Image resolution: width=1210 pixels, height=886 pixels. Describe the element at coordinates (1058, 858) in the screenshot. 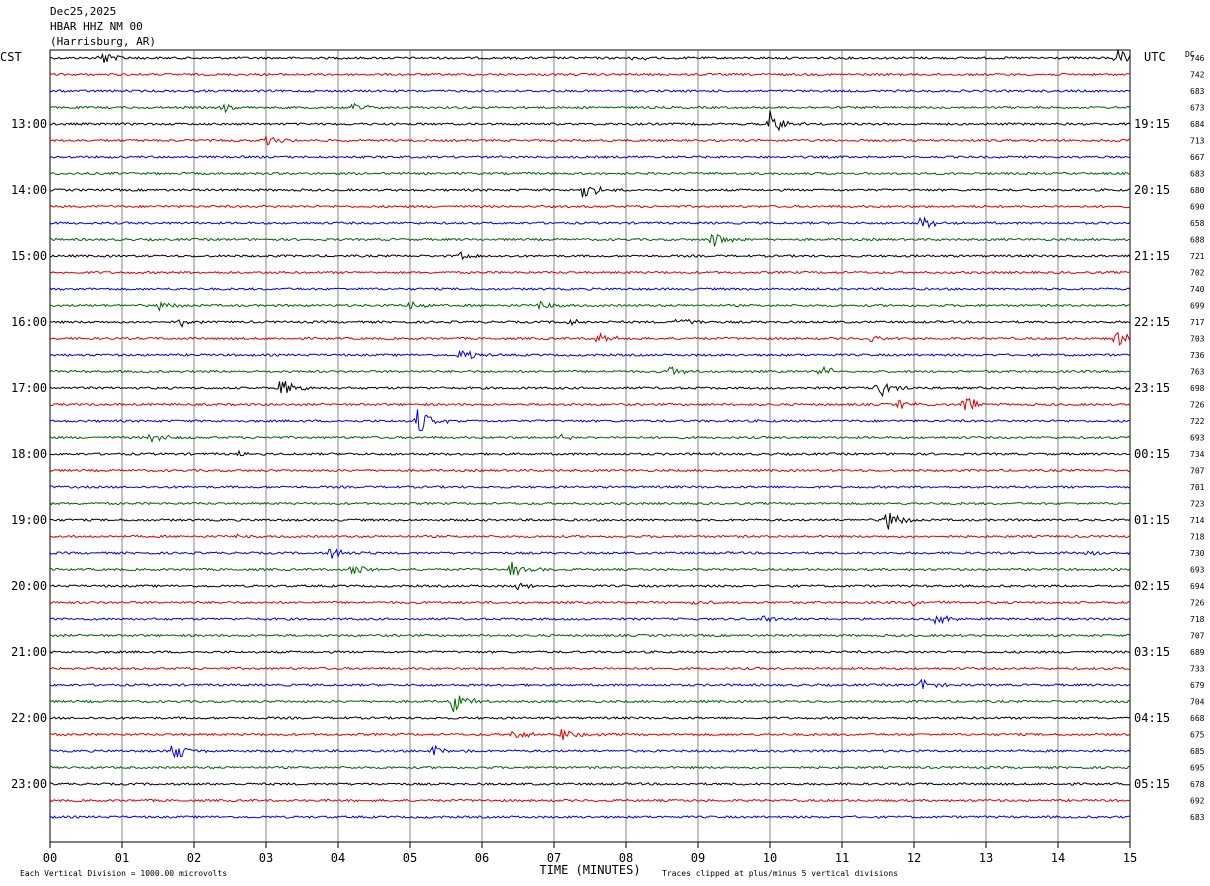

I see `x-tick-label: 14` at that location.